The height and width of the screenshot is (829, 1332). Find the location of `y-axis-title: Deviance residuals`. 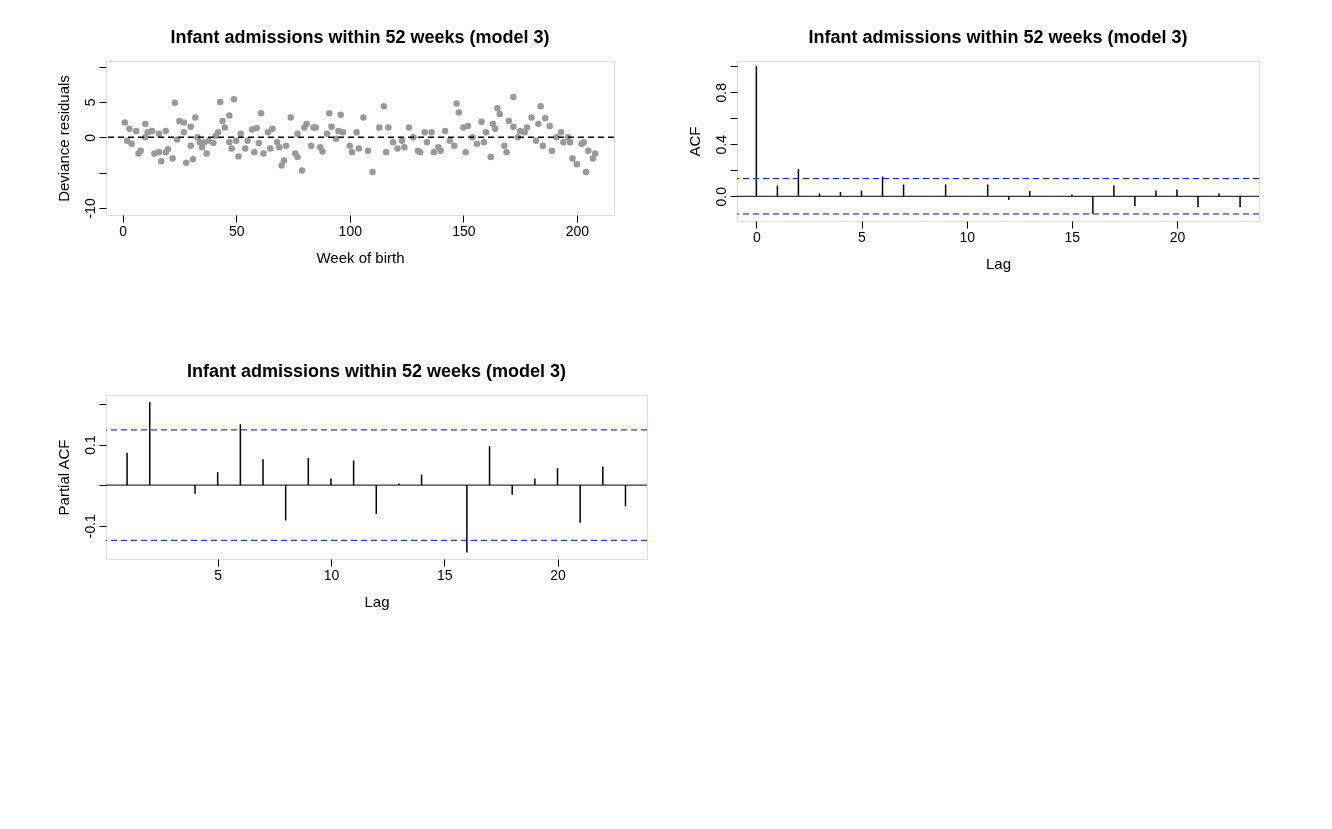

y-axis-title: Deviance residuals is located at coordinates (63, 138).